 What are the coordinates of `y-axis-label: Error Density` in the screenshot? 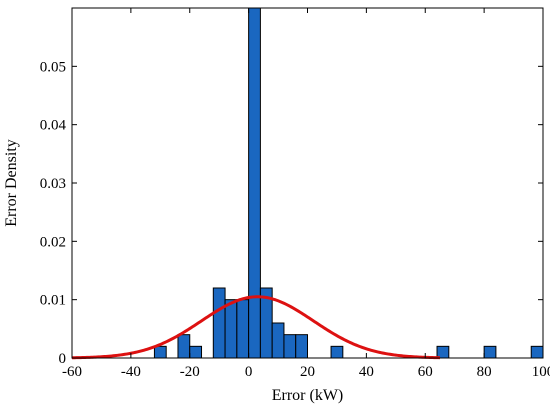 It's located at (11, 183).